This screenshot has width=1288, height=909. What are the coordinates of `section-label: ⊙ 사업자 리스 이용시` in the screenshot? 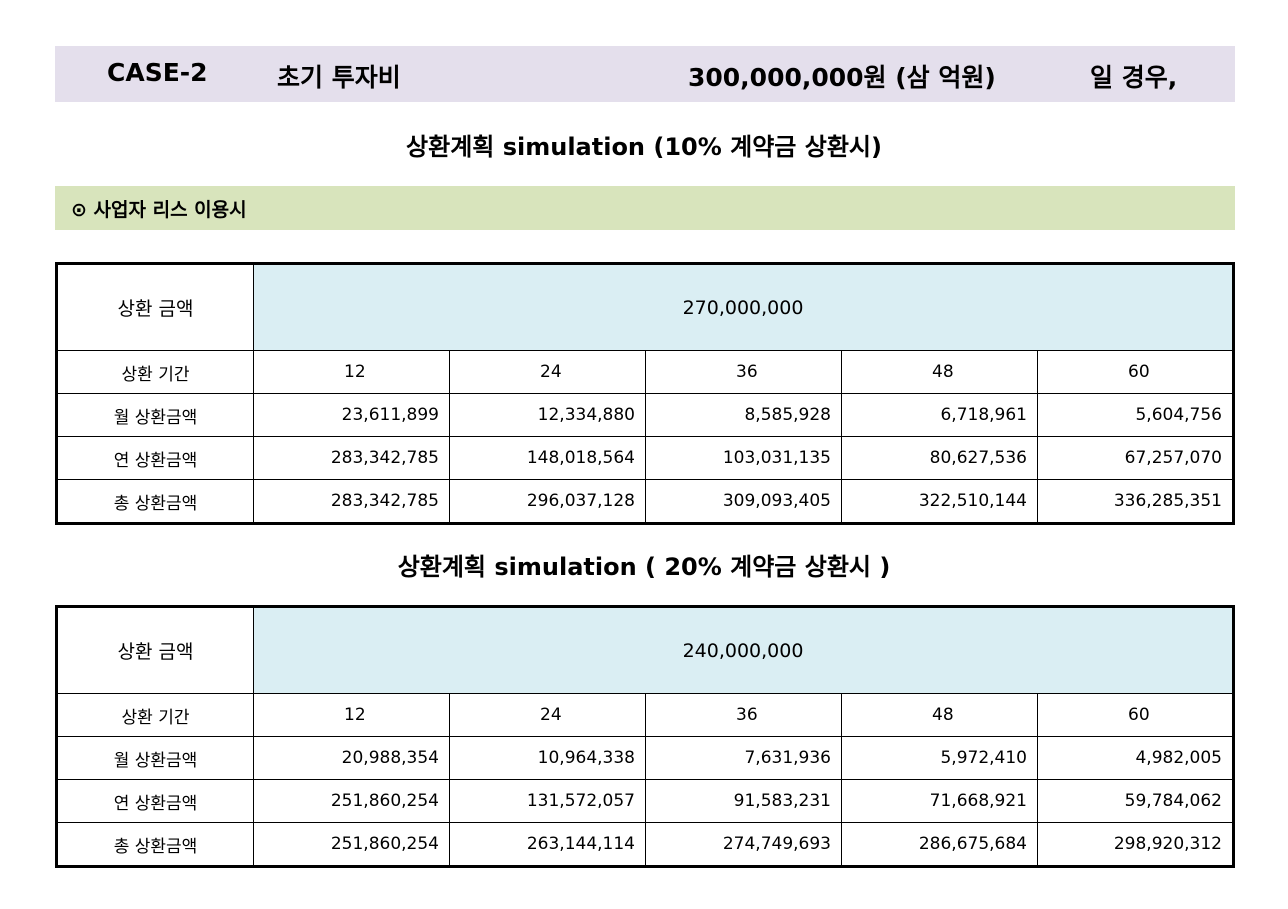 It's located at (159, 210).